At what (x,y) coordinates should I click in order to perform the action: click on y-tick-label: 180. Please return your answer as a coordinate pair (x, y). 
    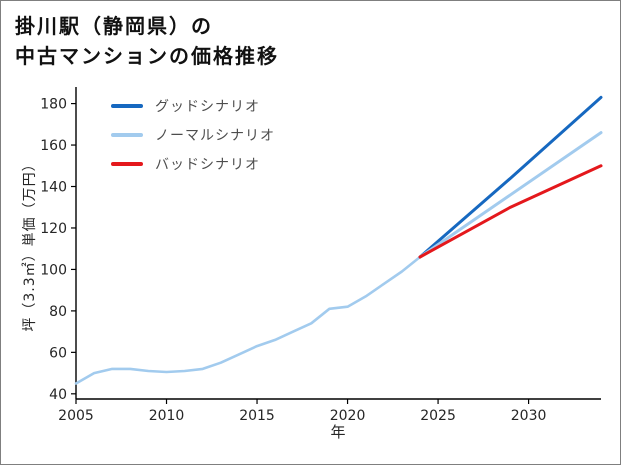
    Looking at the image, I should click on (53, 105).